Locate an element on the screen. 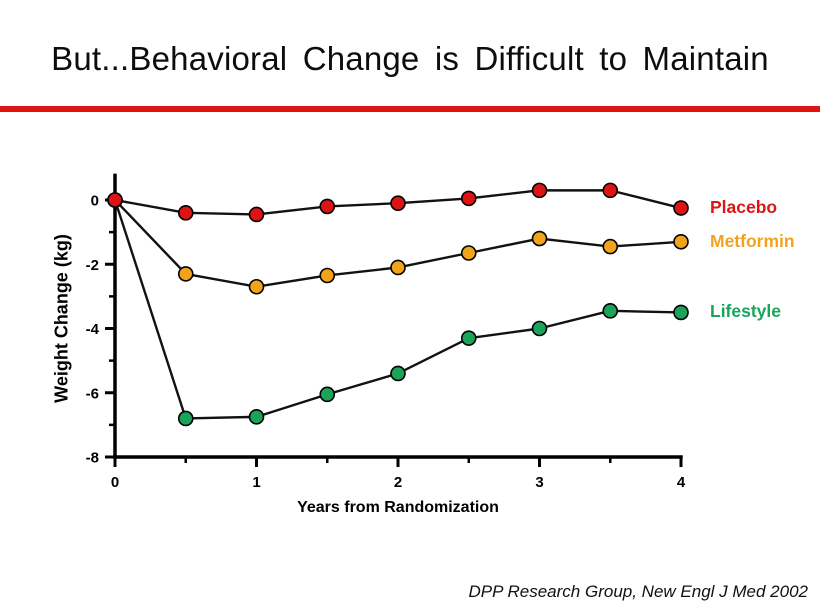  x-tick-label: 1 is located at coordinates (256, 482).